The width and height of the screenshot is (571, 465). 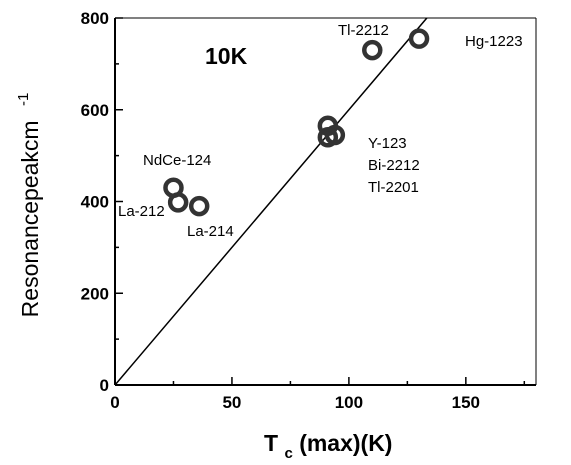 I want to click on label-y-123: Y-123, so click(x=387, y=143).